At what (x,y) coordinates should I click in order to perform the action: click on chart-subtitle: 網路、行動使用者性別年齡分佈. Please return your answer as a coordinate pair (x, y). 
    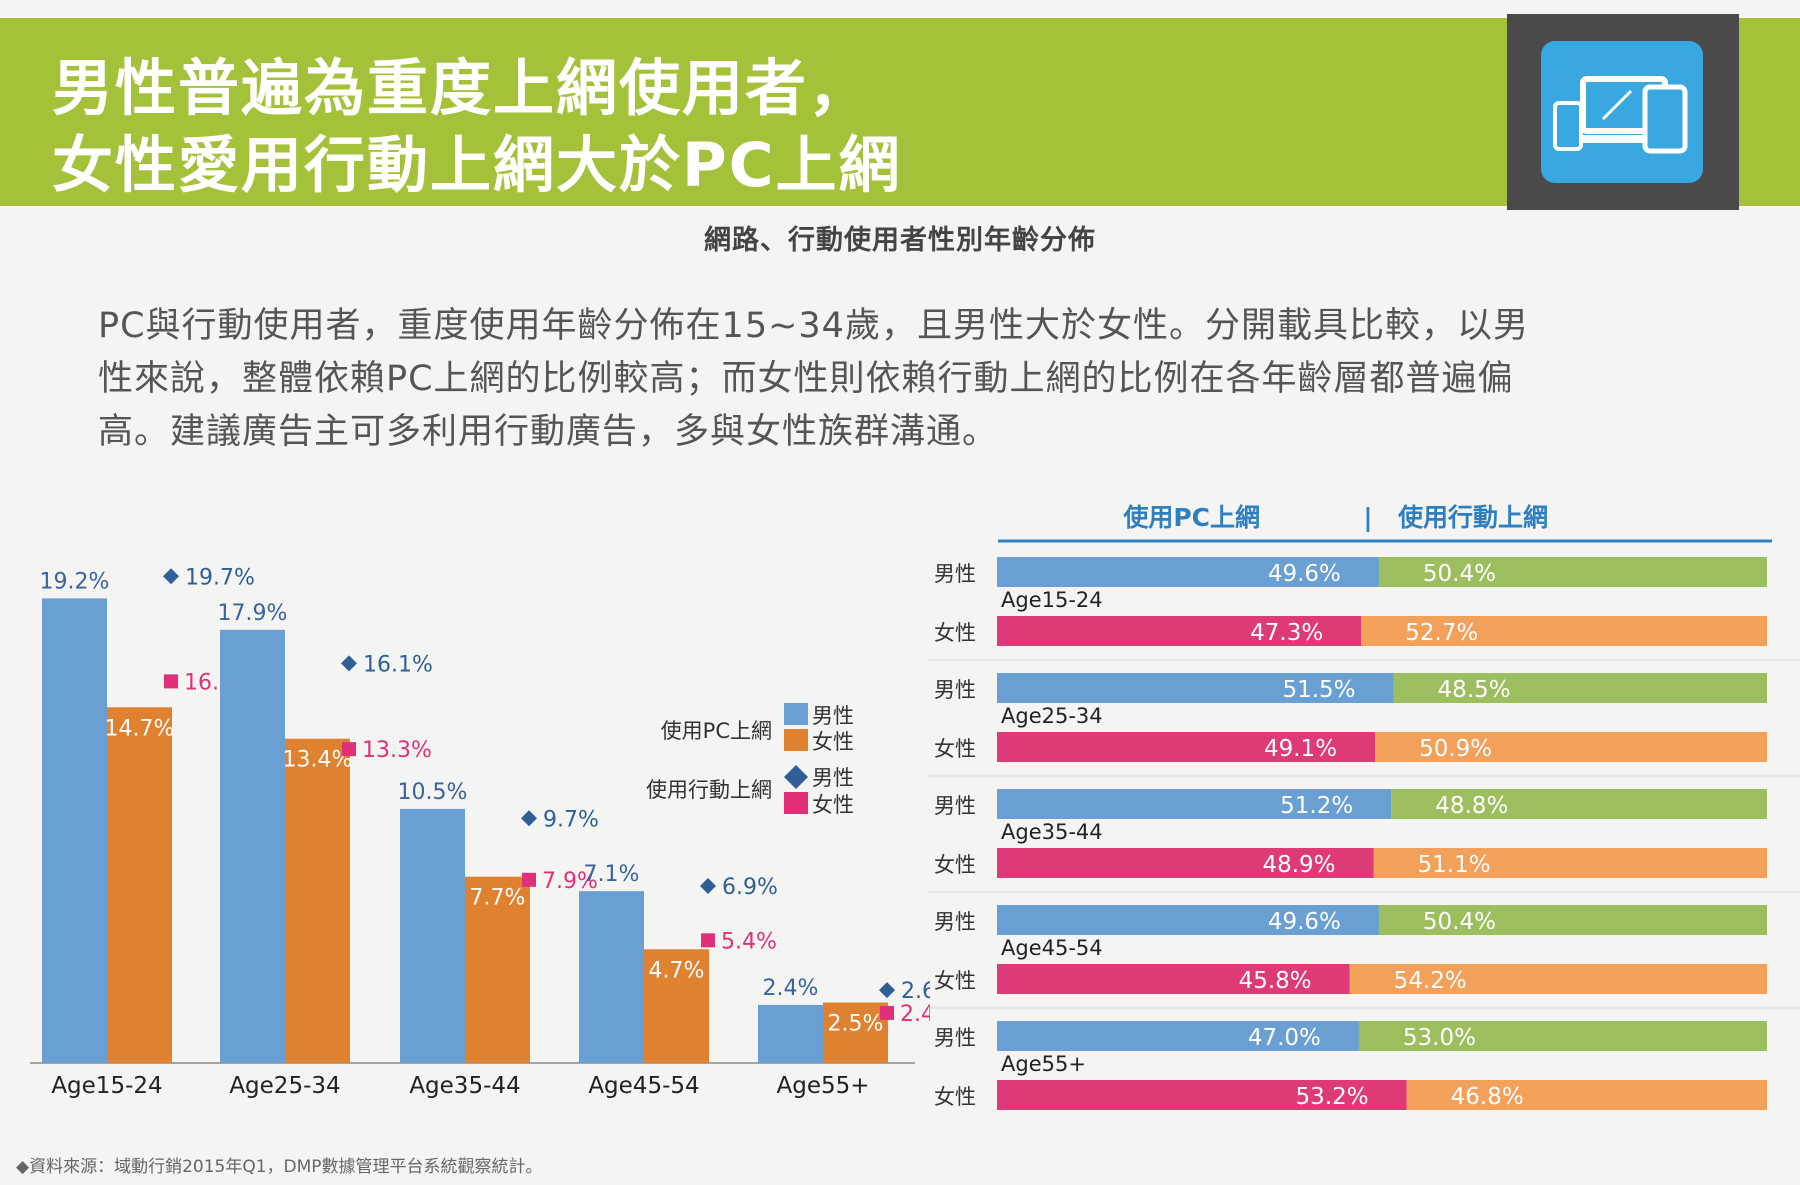
    Looking at the image, I should click on (900, 240).